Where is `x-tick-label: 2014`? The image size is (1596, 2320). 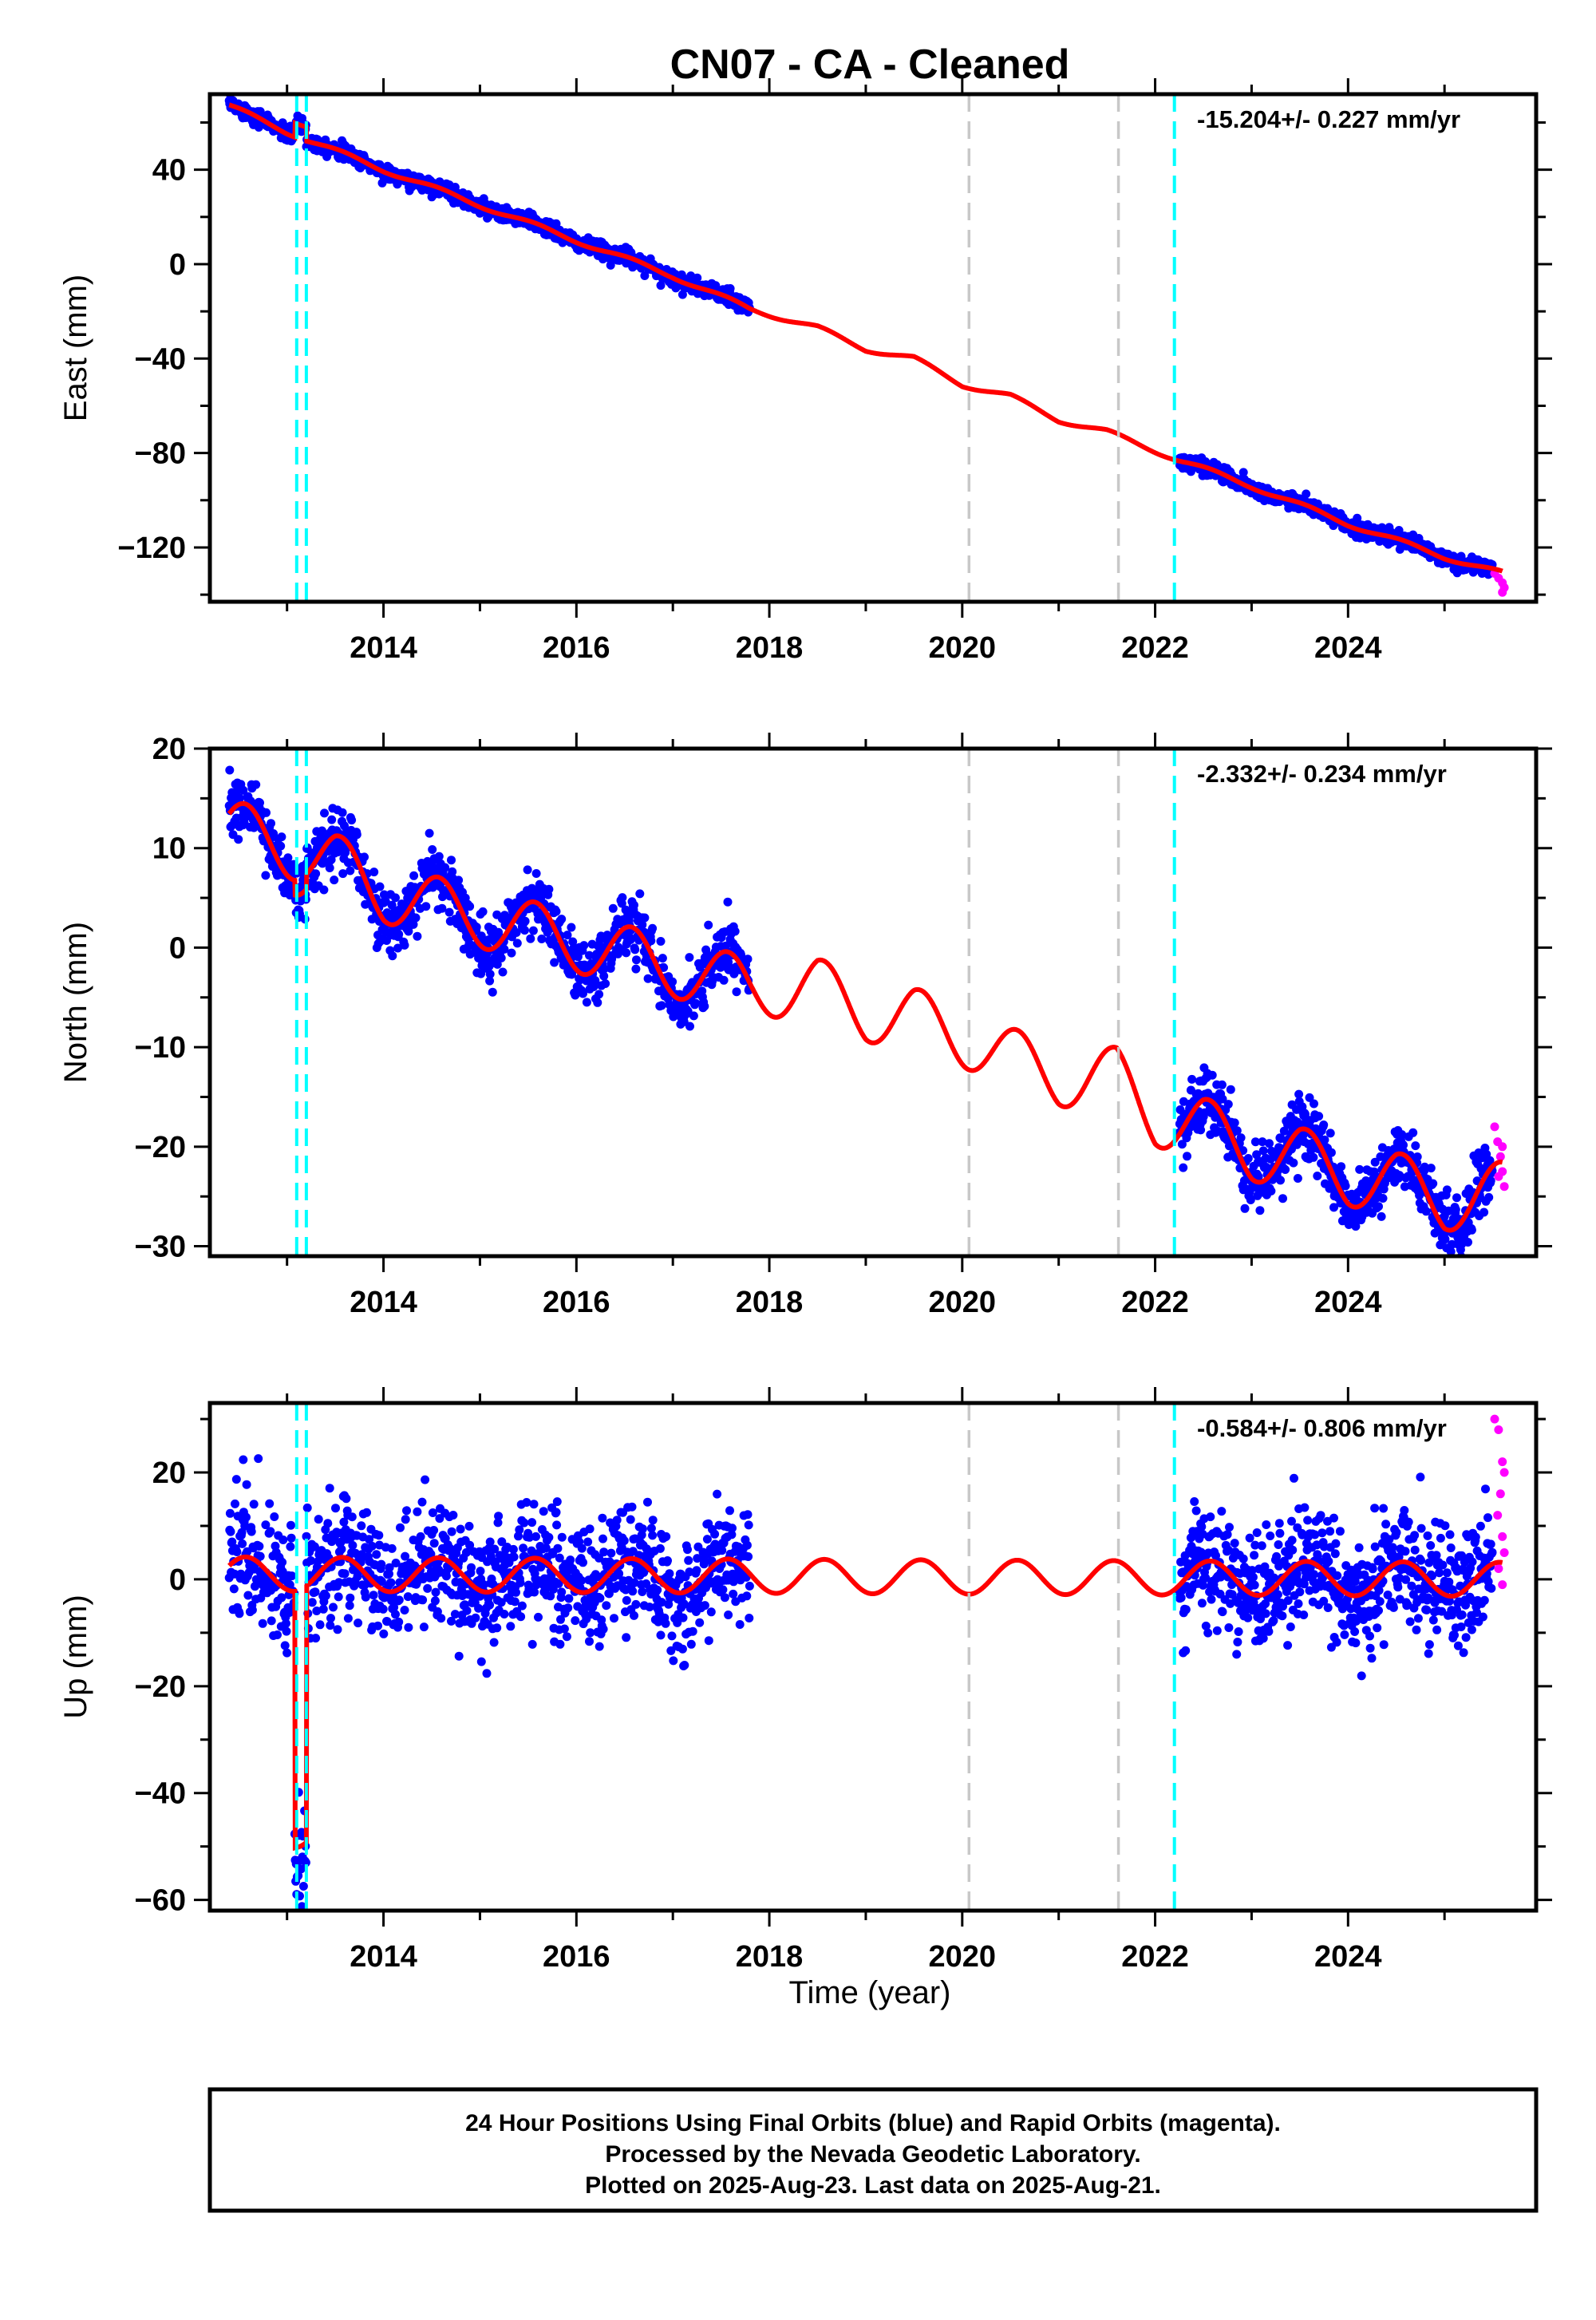
x-tick-label: 2014 is located at coordinates (383, 648).